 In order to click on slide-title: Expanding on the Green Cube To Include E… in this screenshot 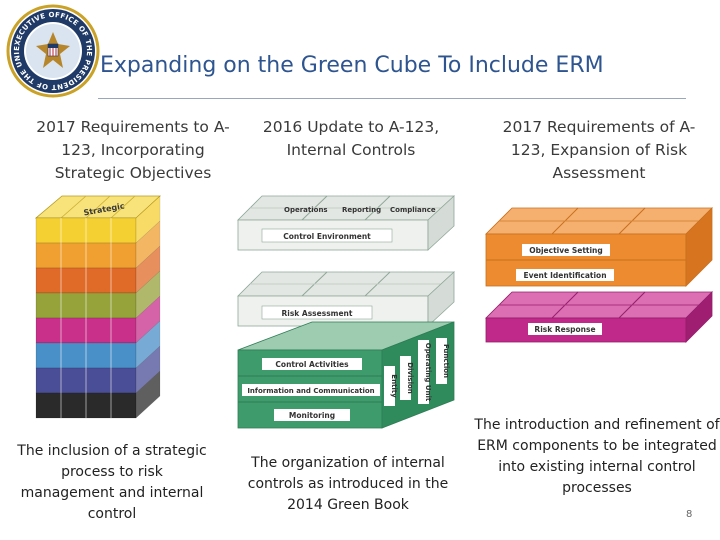, I will do `click(352, 65)`.